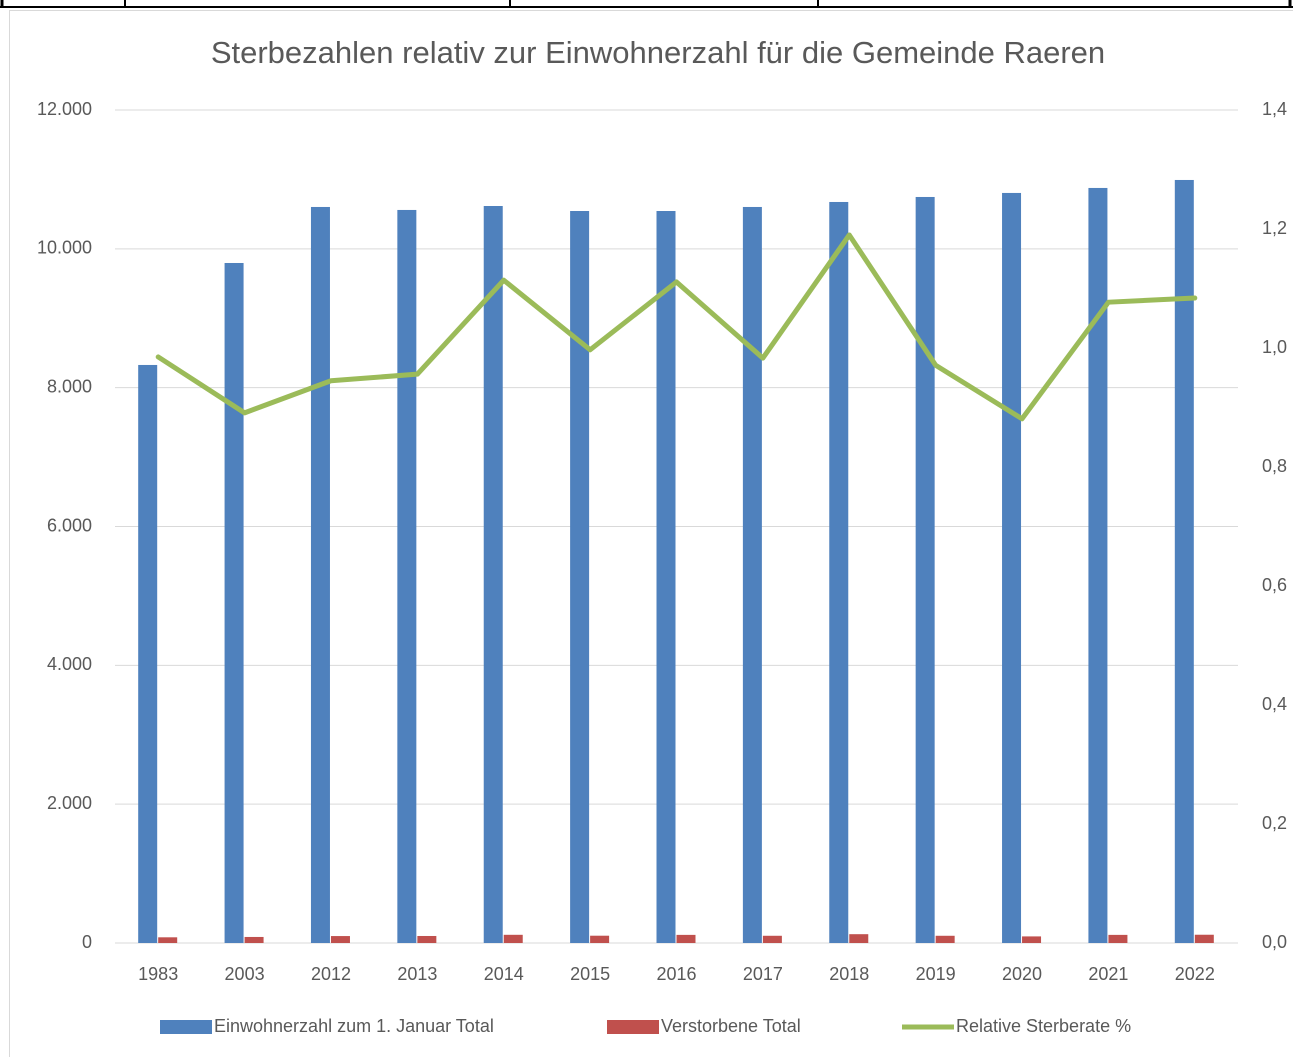  What do you see at coordinates (1274, 942) in the screenshot?
I see `y2-tick-label: 0,0` at bounding box center [1274, 942].